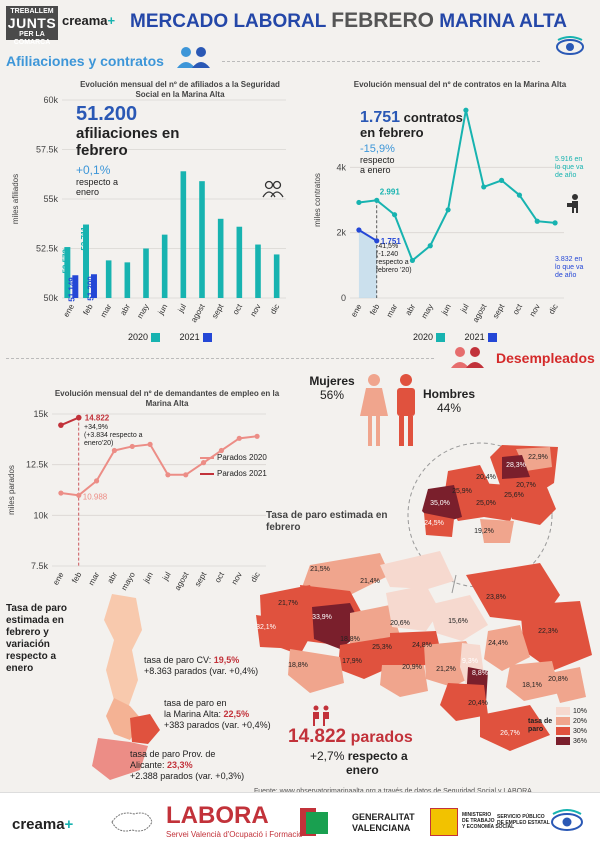  What do you see at coordinates (32, 26) in the screenshot?
I see `logo-treballem-junts: TREBALLEM JUNTS PER LA COMARCA` at bounding box center [32, 26].